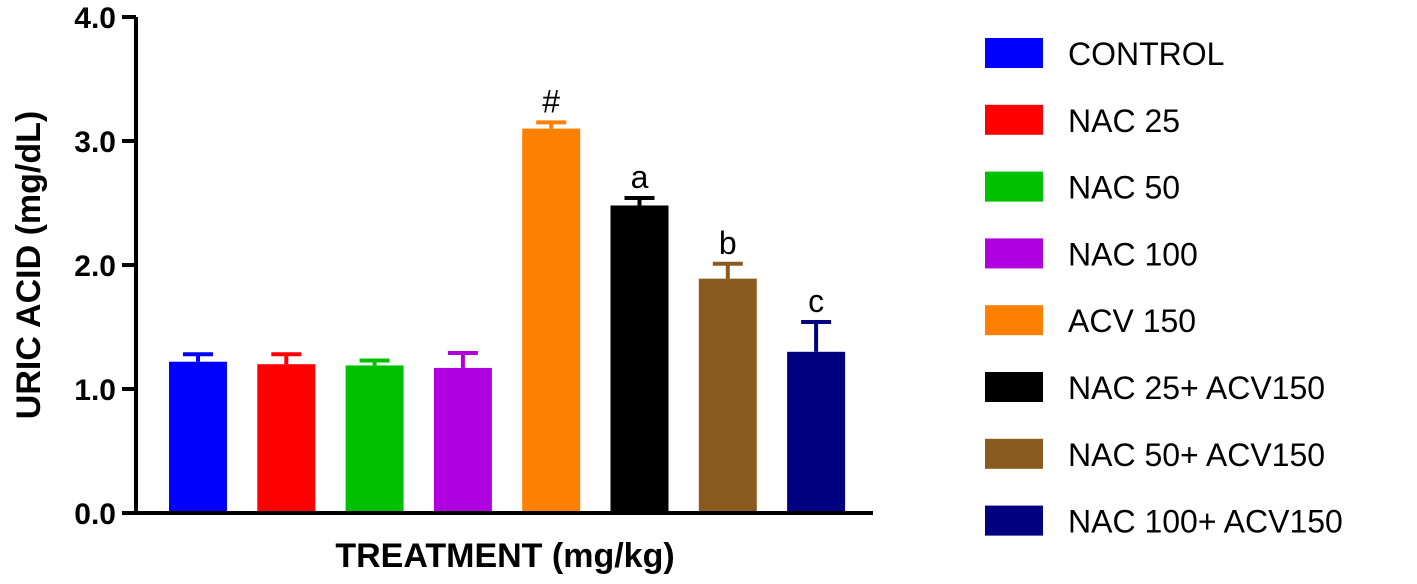 The width and height of the screenshot is (1417, 584). I want to click on y-tick-label: 3.0, so click(95, 142).